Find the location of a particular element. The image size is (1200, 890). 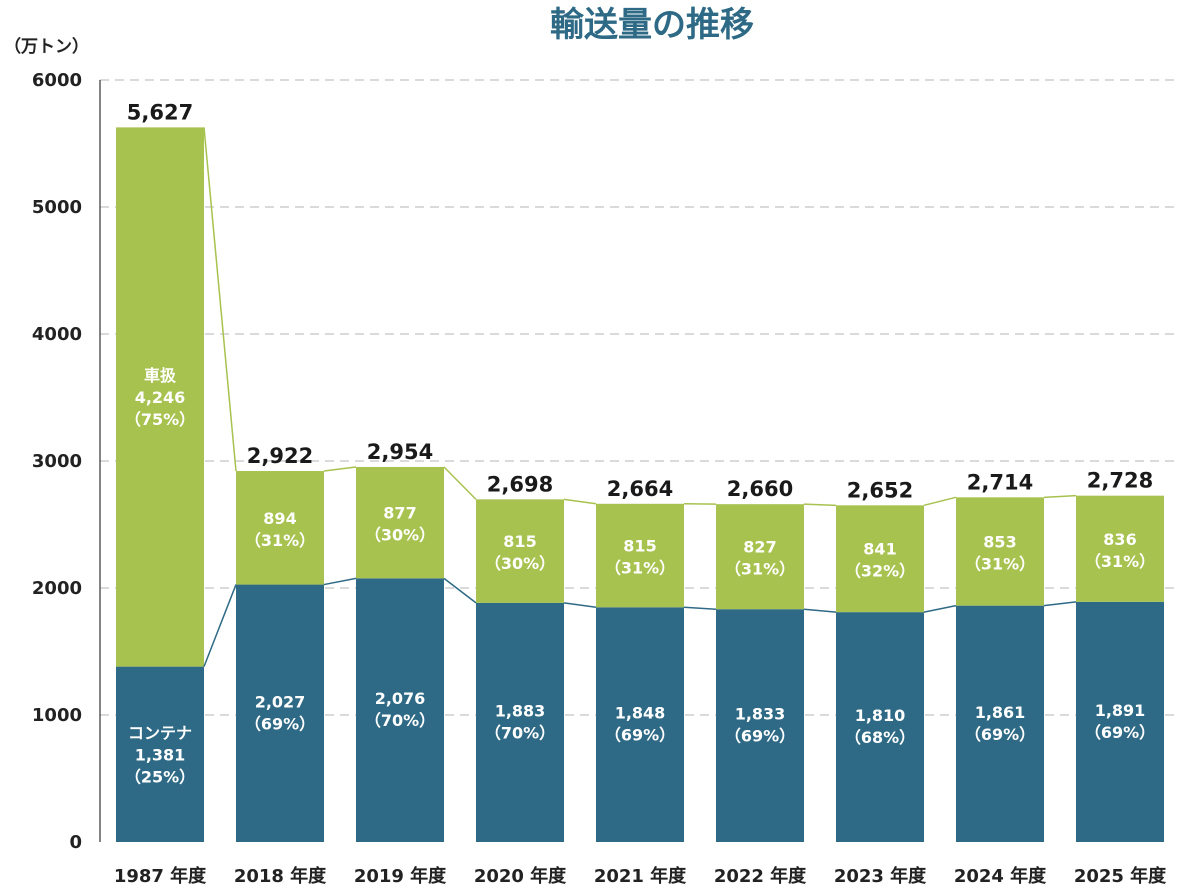

sharatsu-share-label: （32%） is located at coordinates (880, 571).